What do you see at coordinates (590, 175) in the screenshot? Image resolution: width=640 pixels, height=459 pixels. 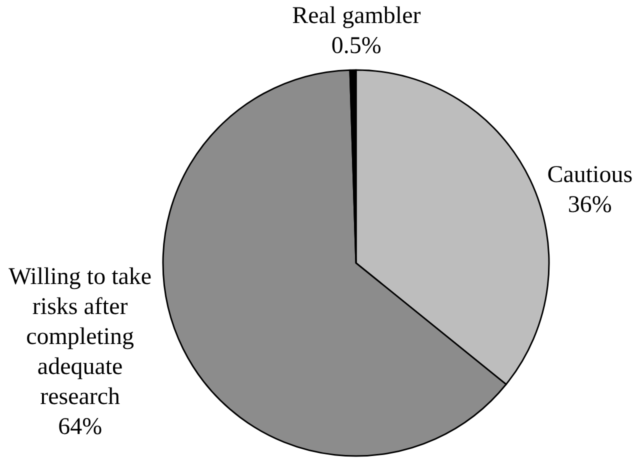 I see `slice-label: Cautious` at bounding box center [590, 175].